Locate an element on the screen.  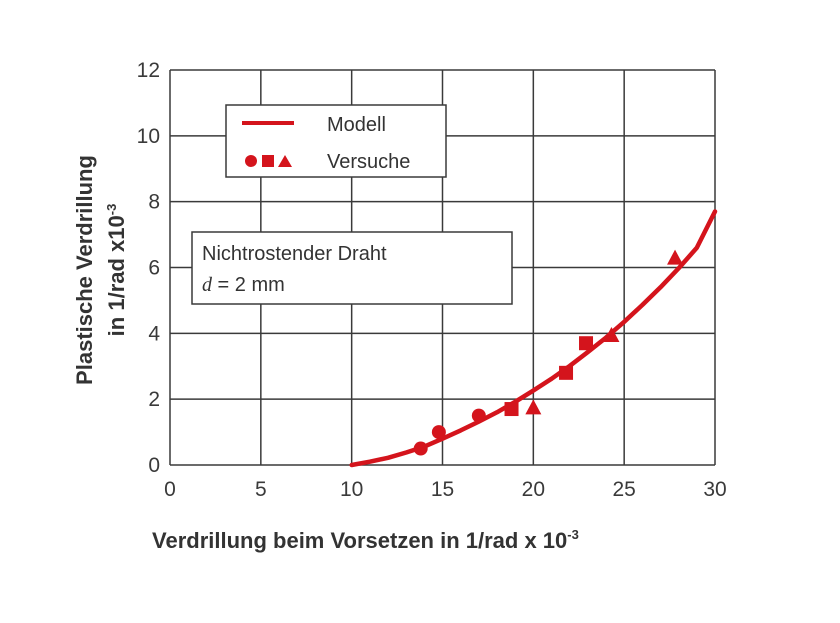
annotation-box is located at coordinates (352, 268).